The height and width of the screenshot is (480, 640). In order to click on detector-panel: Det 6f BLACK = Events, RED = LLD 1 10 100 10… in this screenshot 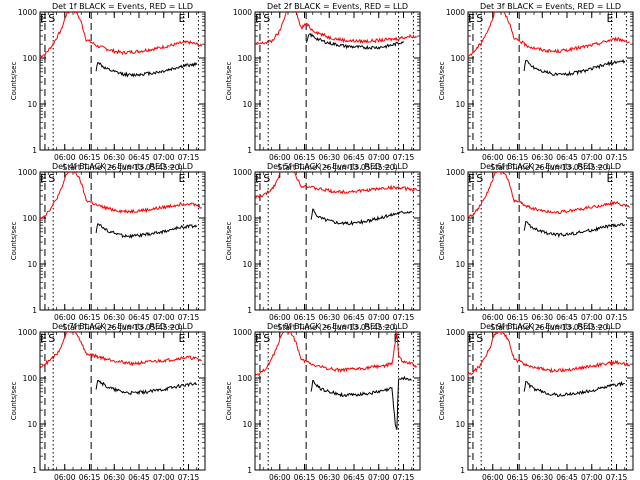, I will do `click(536, 247)`.